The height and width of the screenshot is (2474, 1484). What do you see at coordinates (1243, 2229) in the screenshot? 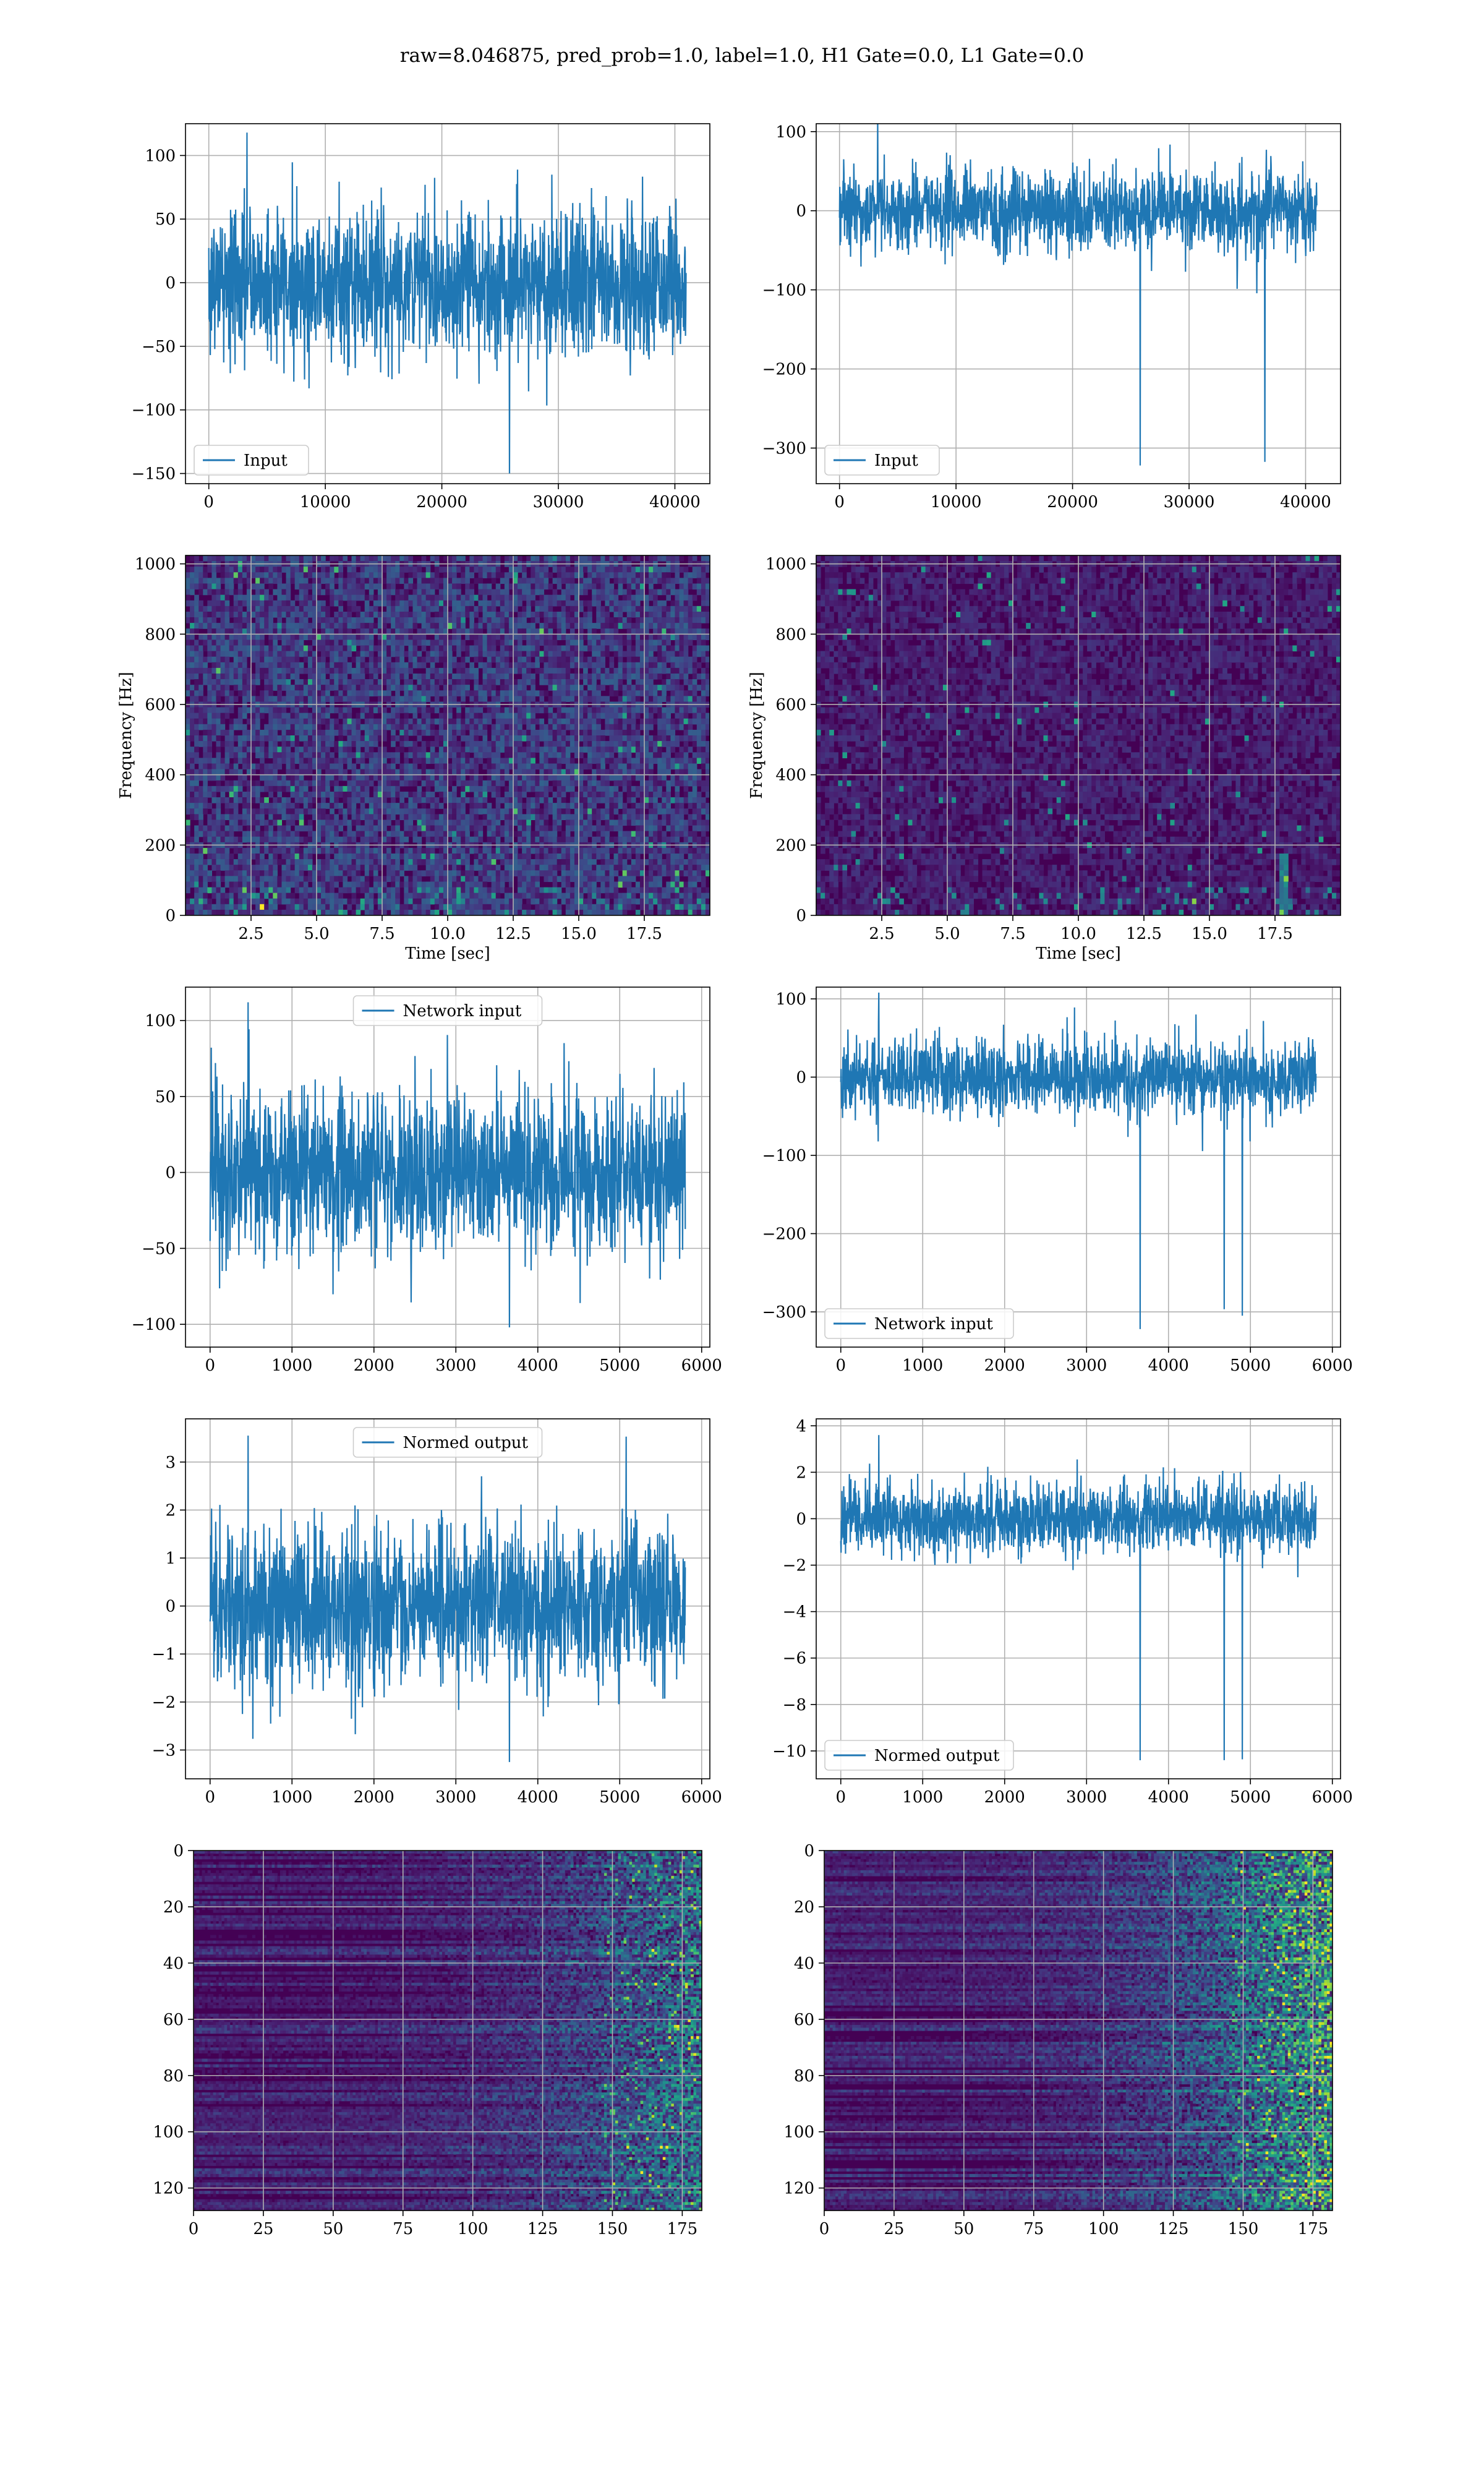
I see `x-tick-label: 150` at bounding box center [1243, 2229].